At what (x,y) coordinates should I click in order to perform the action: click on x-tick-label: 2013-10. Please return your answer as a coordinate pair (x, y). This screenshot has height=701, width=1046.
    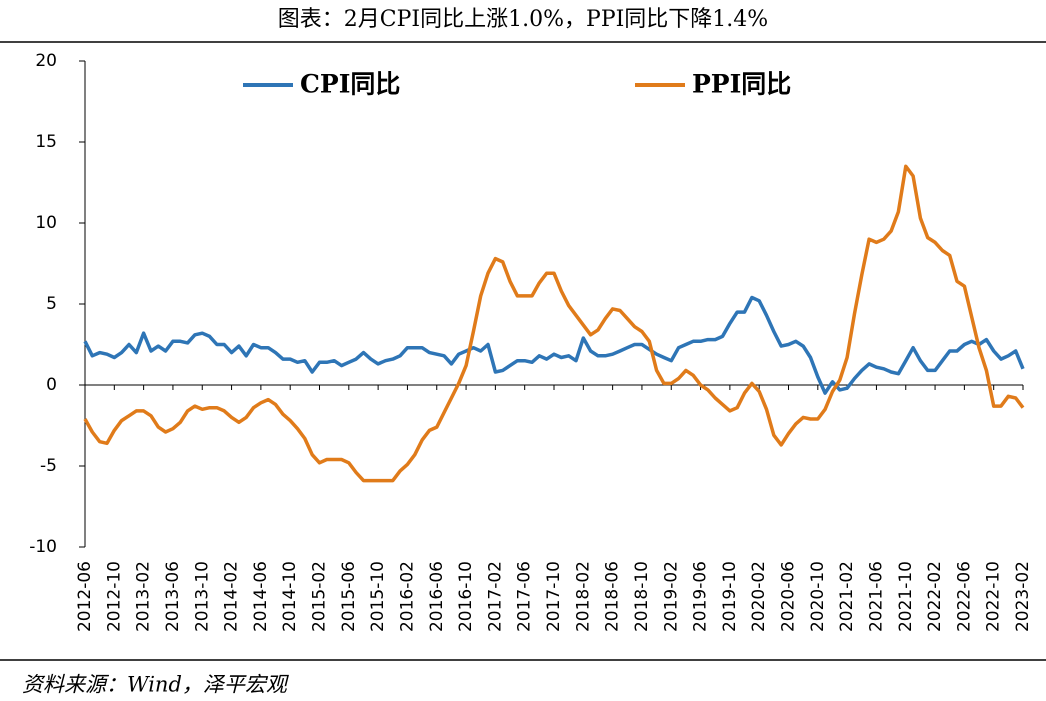
    Looking at the image, I should click on (202, 596).